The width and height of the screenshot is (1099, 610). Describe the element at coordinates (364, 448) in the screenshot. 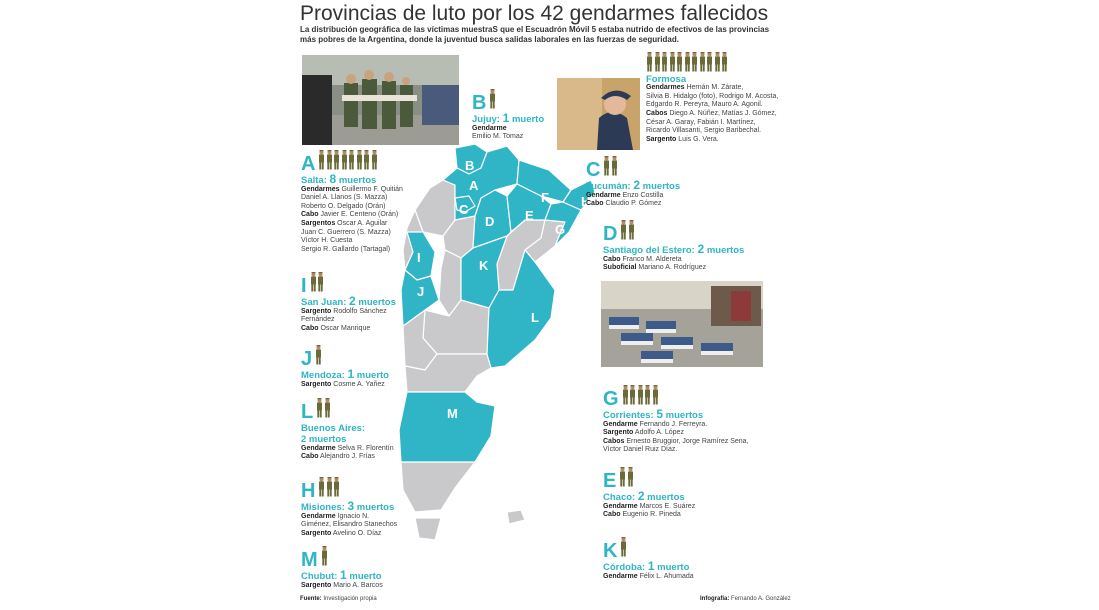

I see `person-names: Selva R. Florentín` at that location.